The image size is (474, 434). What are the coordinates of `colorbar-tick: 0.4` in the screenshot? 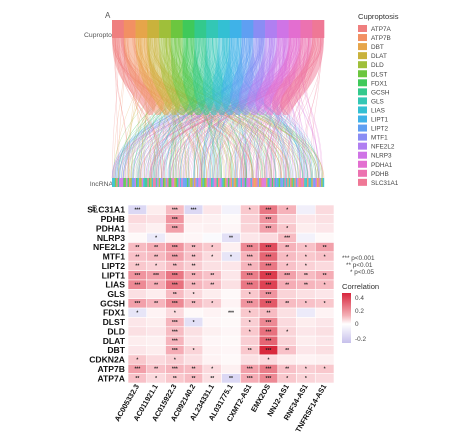 It's located at (359, 298).